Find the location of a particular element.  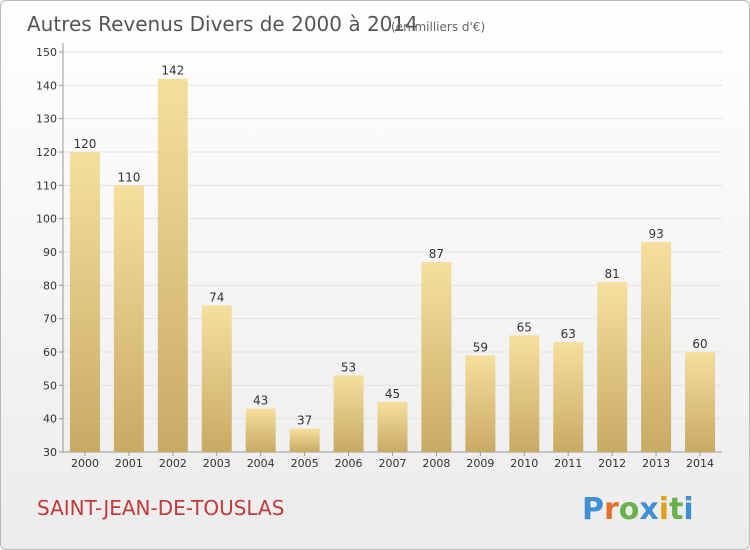

value-label-2002: 142 is located at coordinates (172, 71).